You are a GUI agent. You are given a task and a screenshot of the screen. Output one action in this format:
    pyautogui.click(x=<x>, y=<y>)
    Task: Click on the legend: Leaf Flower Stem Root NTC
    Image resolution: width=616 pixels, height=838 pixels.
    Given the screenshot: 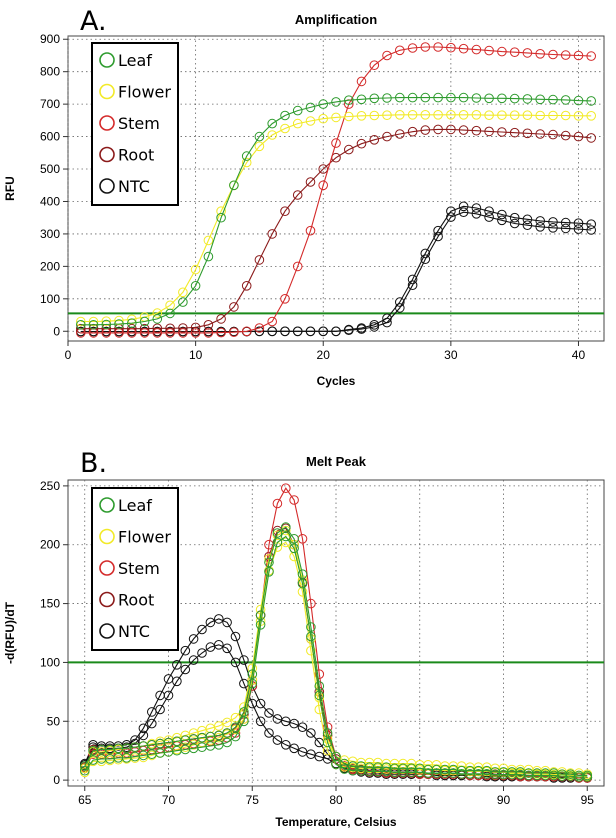 What is the action you would take?
    pyautogui.click(x=135, y=569)
    